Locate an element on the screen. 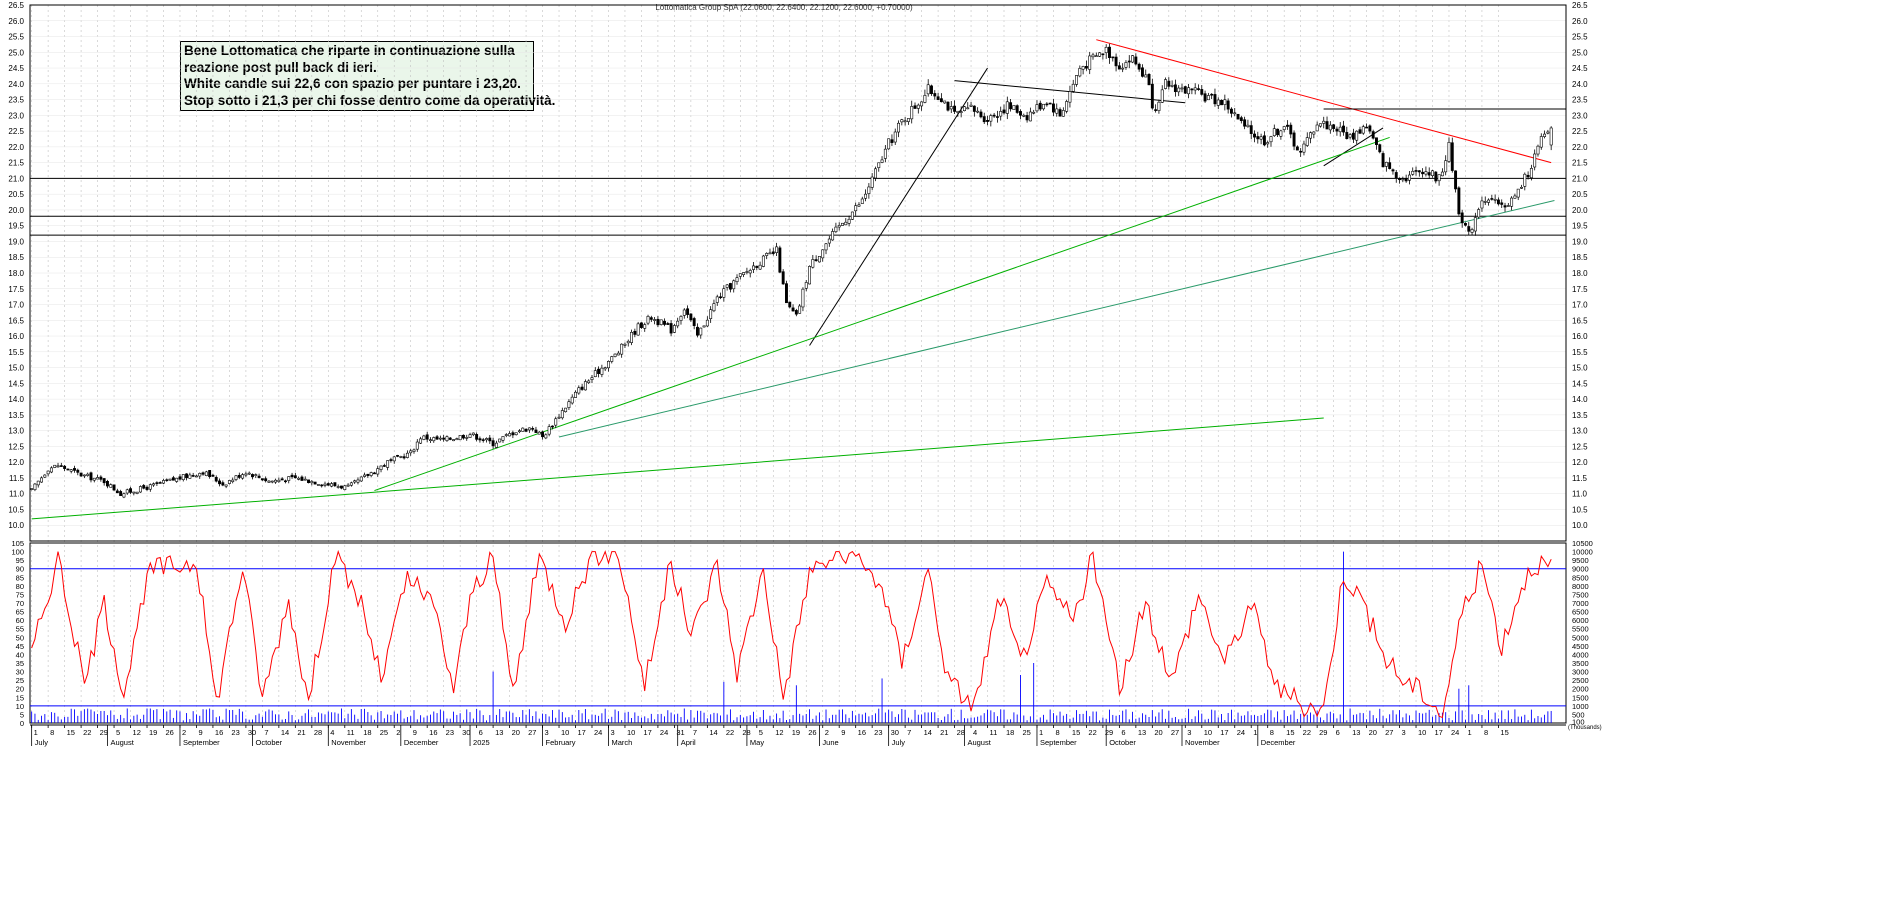 The height and width of the screenshot is (902, 1890). oscillator-tick: 85 is located at coordinates (20, 577).